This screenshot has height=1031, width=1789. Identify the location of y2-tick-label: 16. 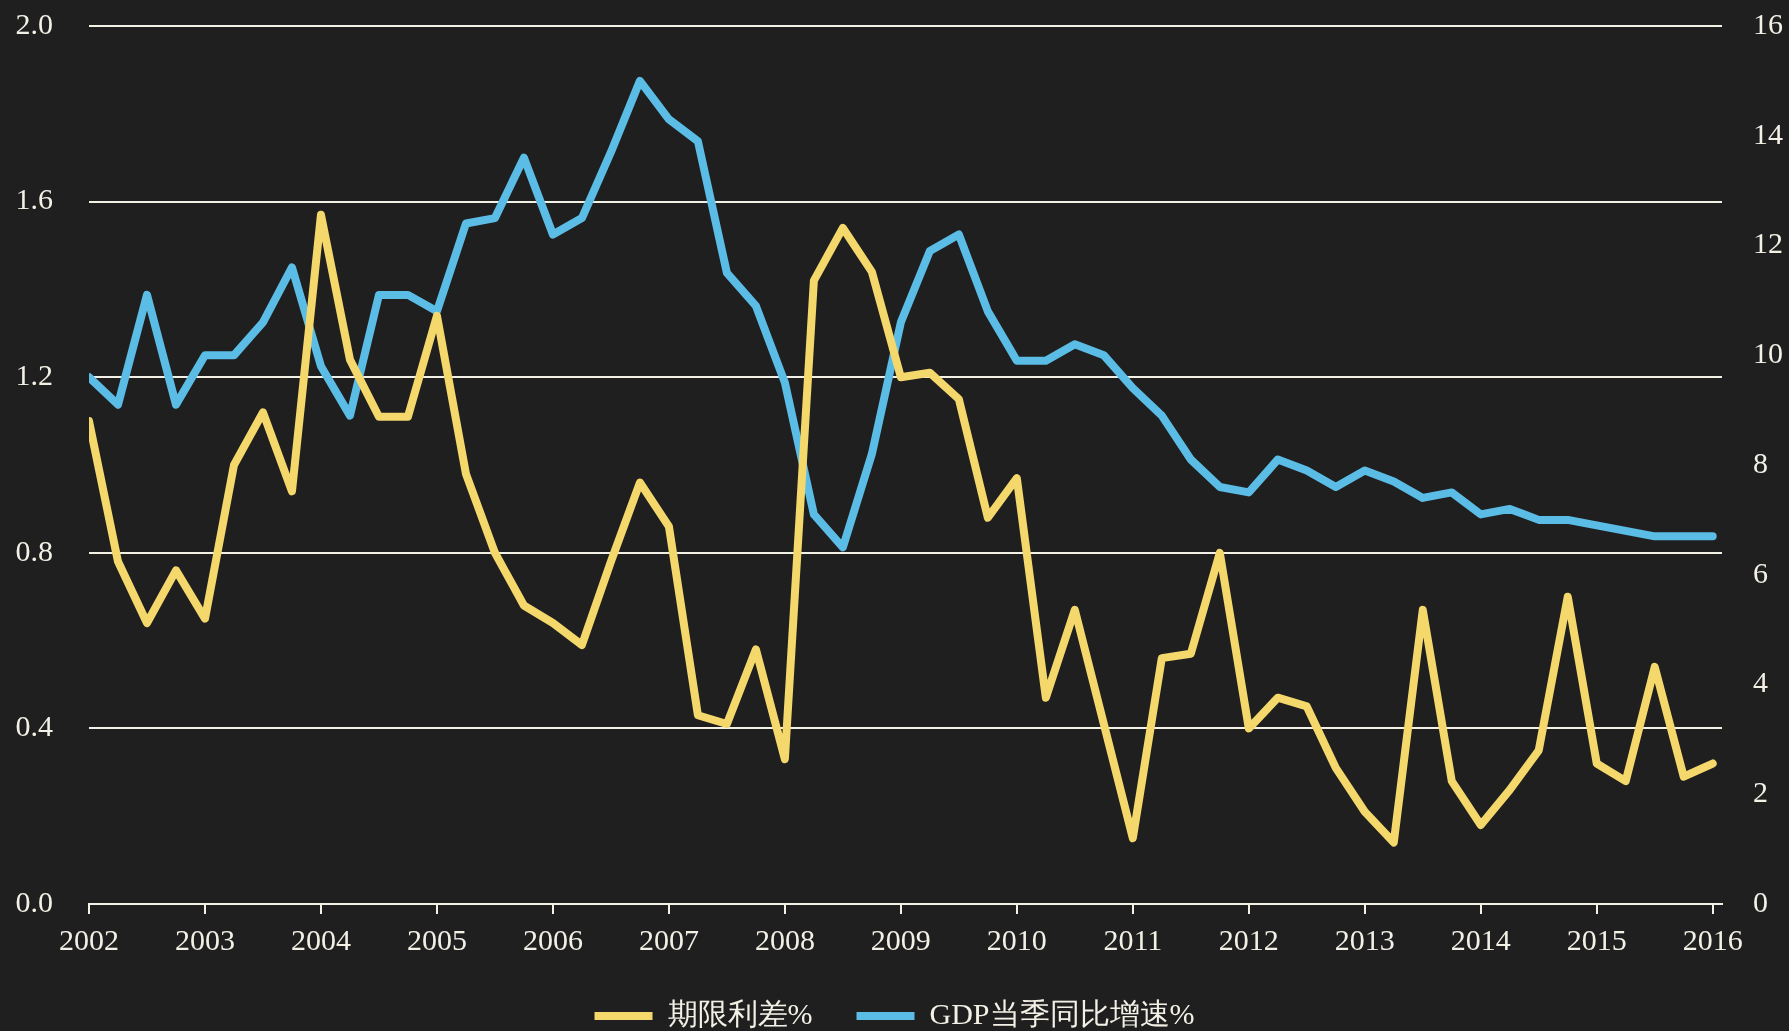
(1768, 23).